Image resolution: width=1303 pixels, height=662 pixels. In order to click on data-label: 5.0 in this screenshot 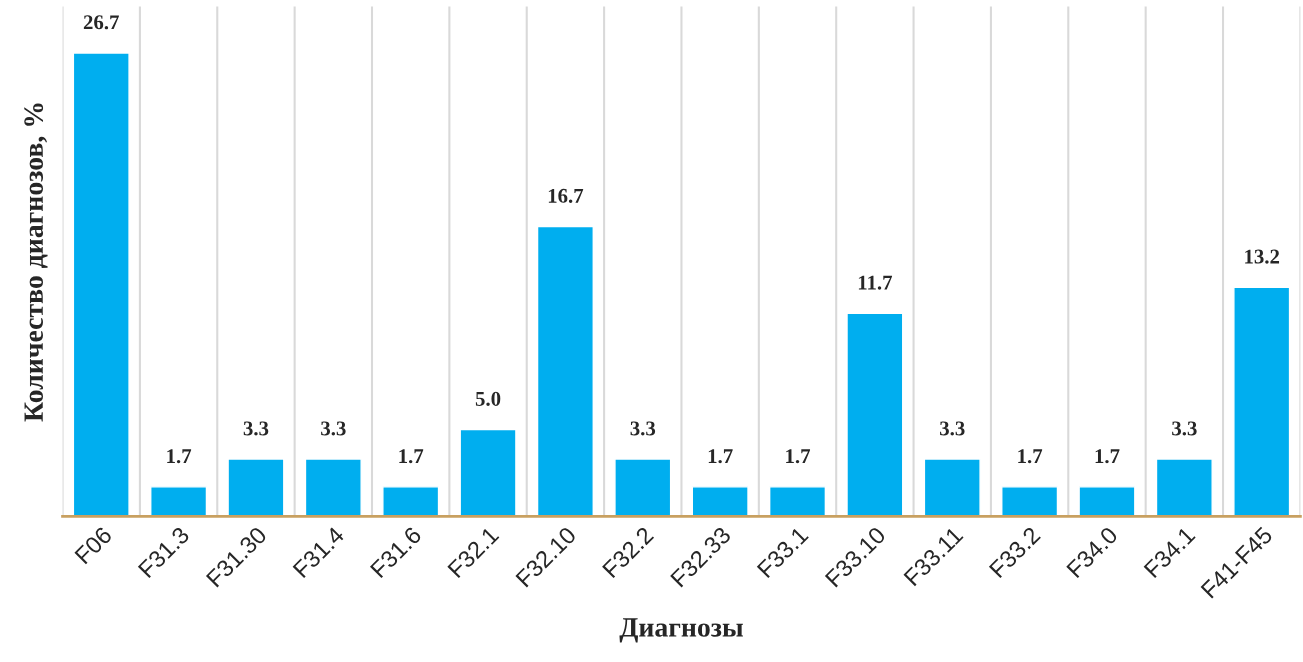, I will do `click(488, 398)`.